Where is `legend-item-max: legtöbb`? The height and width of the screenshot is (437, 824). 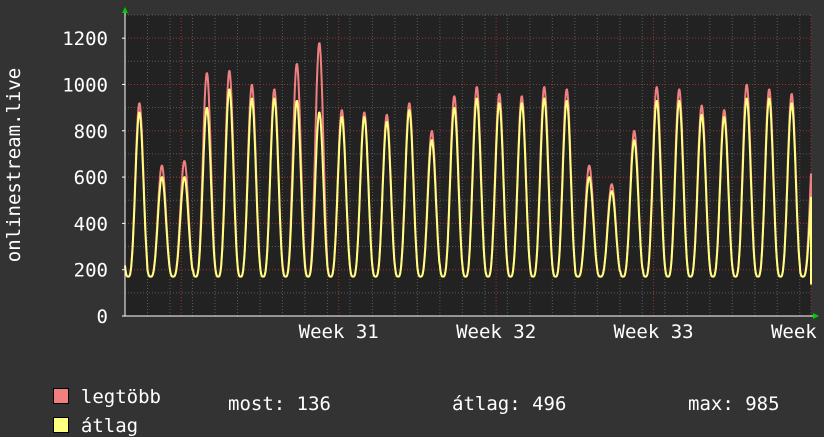
legend-item-max: legtöbb is located at coordinates (95, 386).